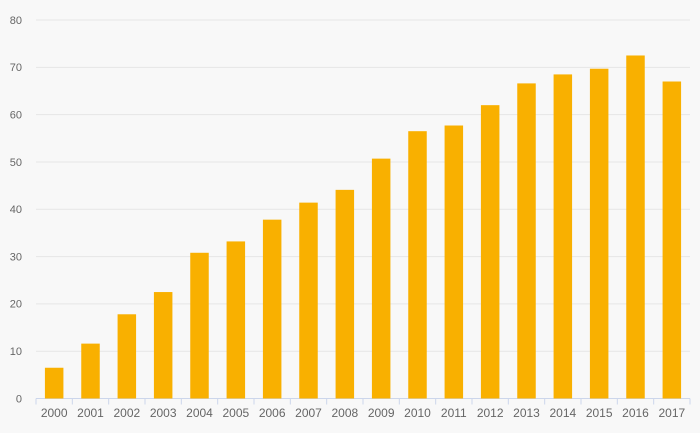  I want to click on x-axis-label: 2010, so click(417, 413).